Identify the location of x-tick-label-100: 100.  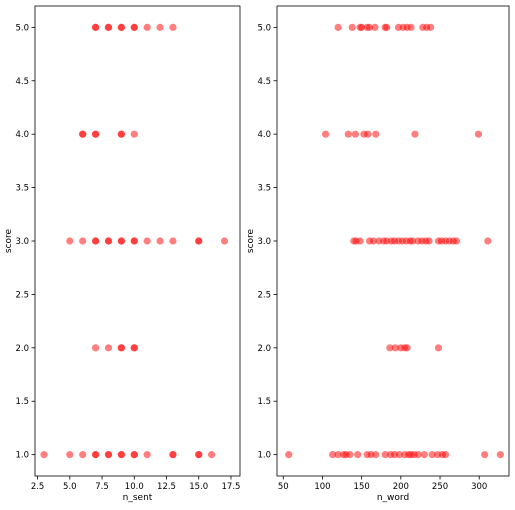
(322, 487).